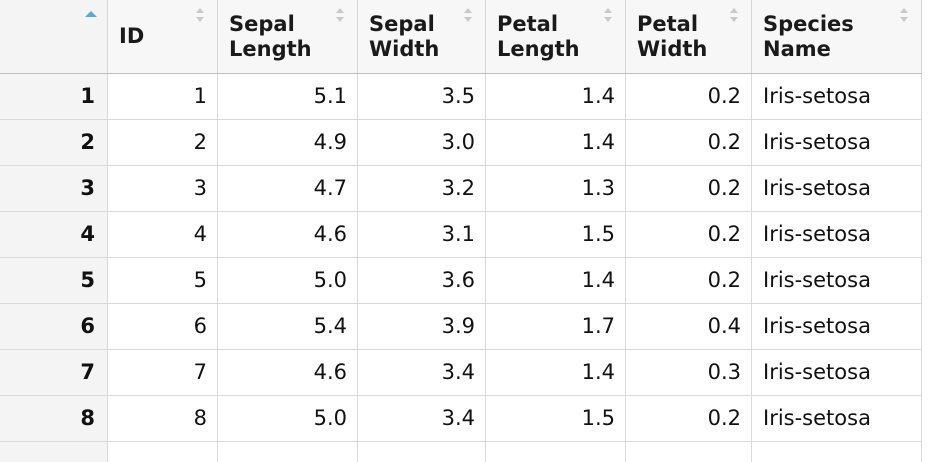 This screenshot has height=462, width=930. Describe the element at coordinates (54, 372) in the screenshot. I see `row-number: 7` at that location.